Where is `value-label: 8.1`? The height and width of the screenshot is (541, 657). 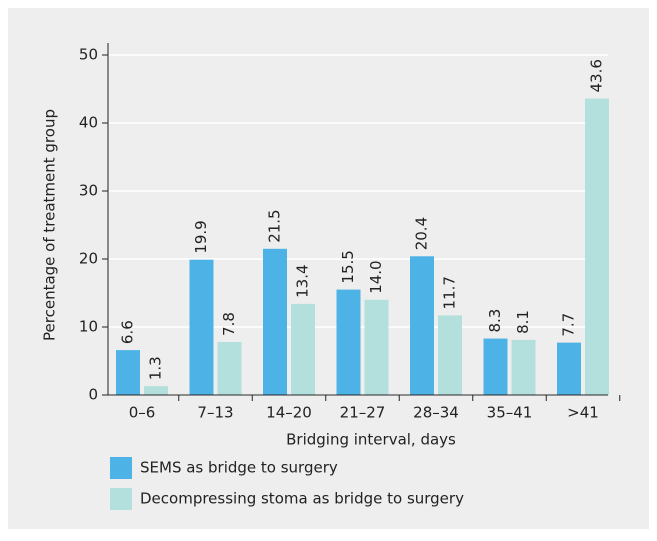
value-label: 8.1 is located at coordinates (523, 322).